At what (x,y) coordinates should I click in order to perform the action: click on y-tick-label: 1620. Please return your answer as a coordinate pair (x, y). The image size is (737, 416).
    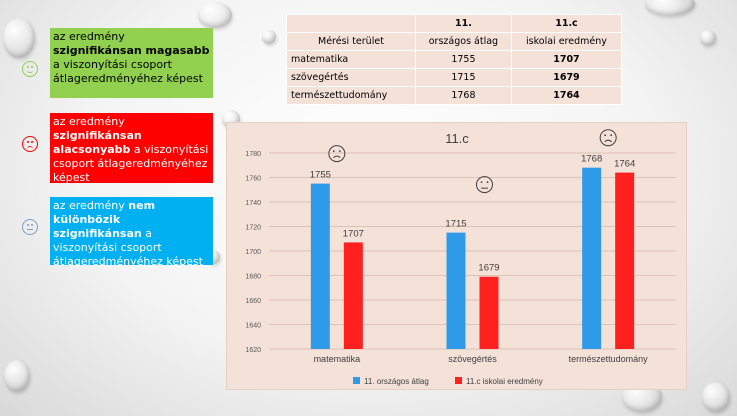
    Looking at the image, I should click on (253, 350).